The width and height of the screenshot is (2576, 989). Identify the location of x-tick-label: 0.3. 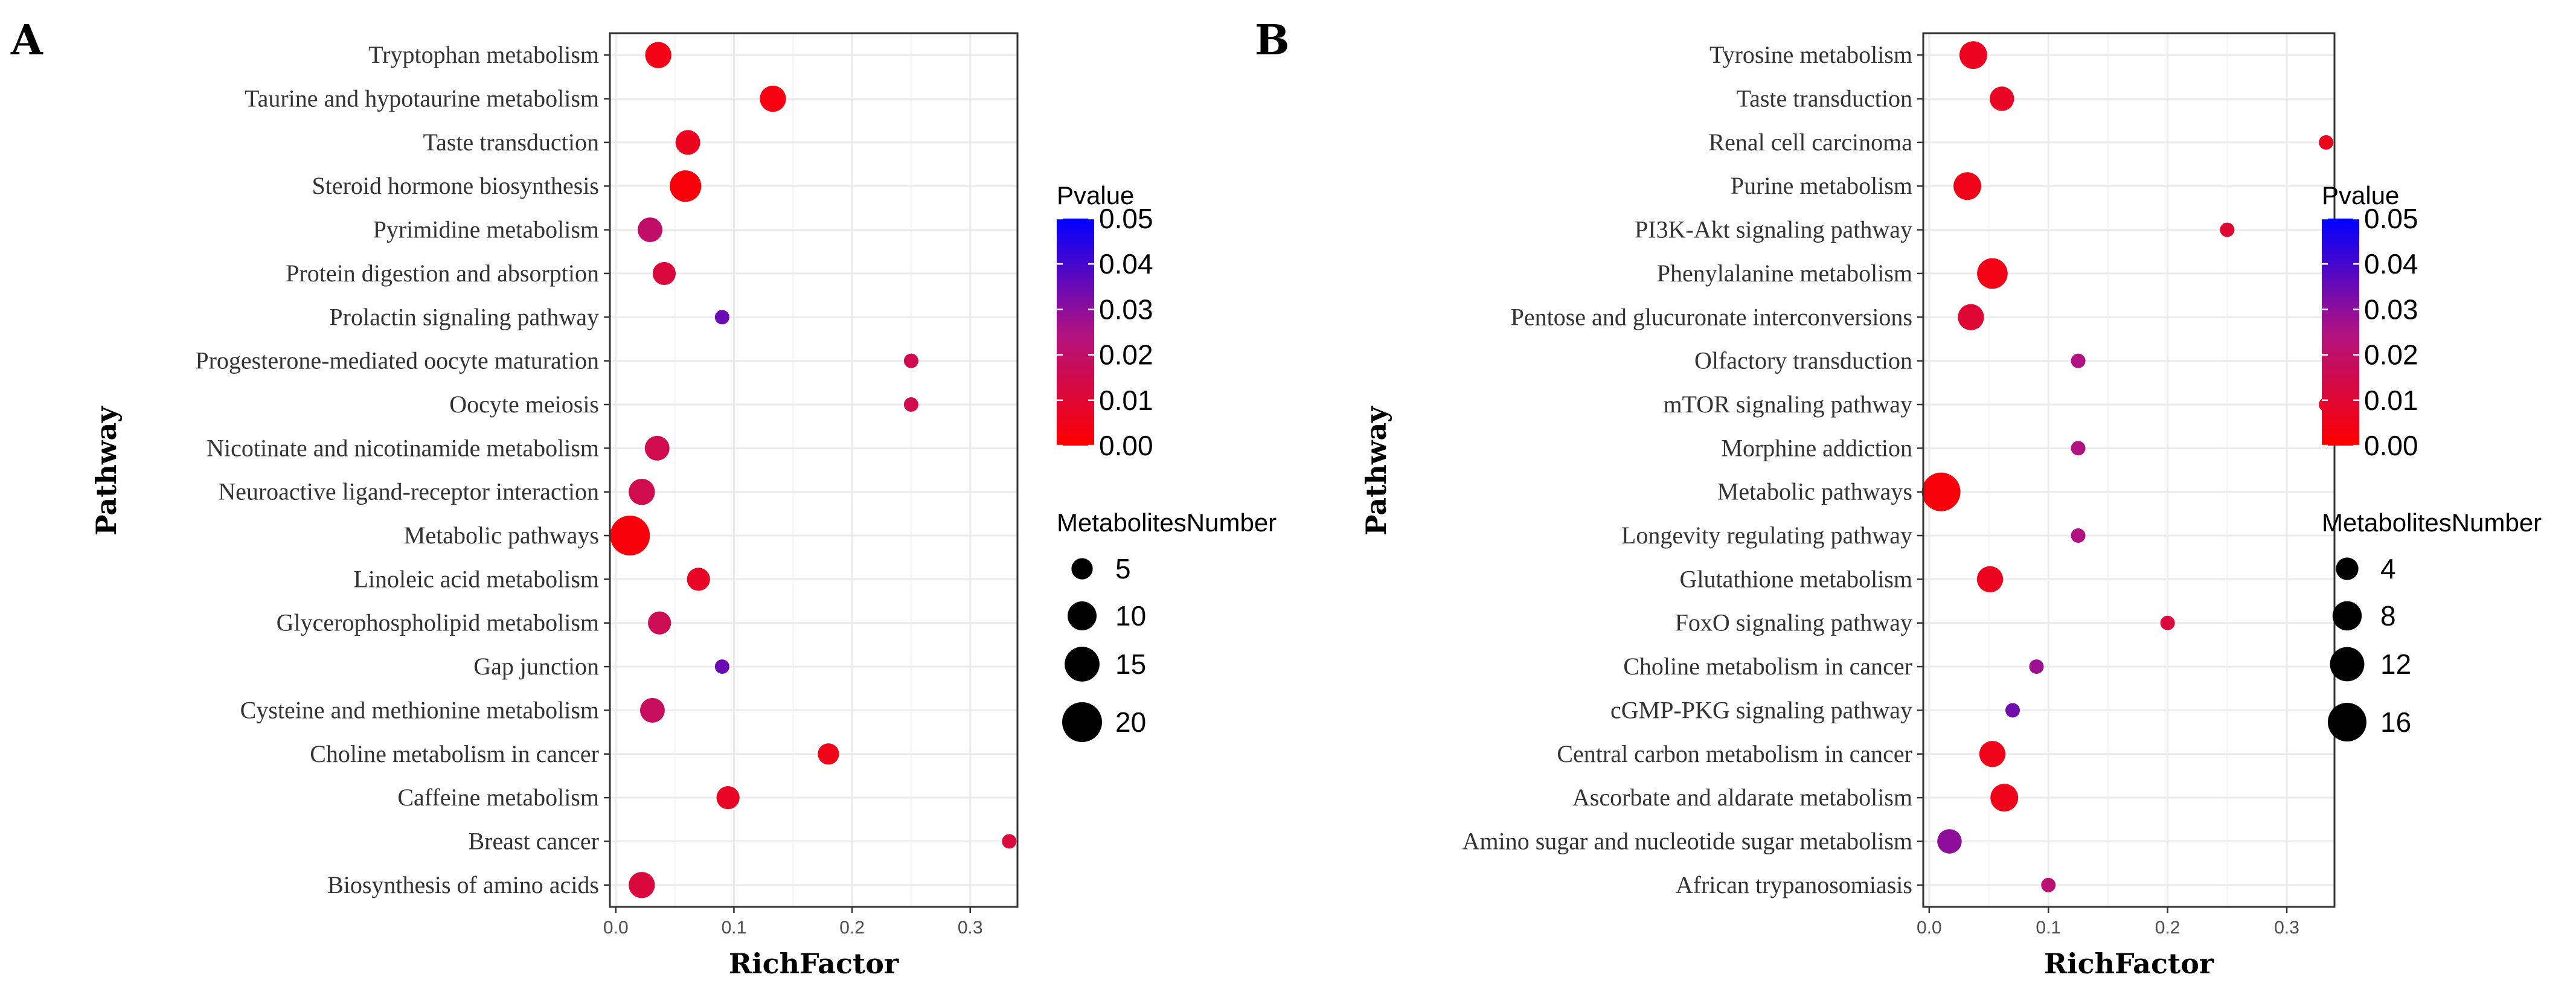
(970, 928).